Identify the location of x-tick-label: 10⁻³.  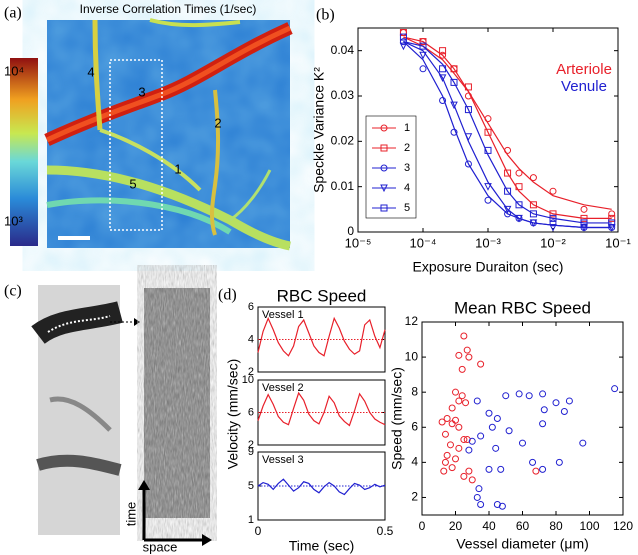
(488, 242).